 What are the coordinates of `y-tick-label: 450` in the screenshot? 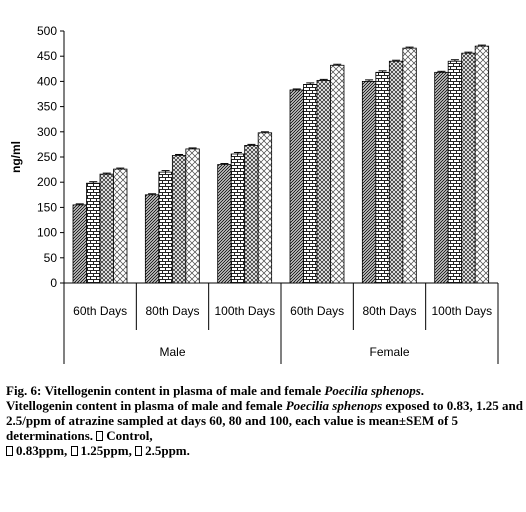 It's located at (47, 56).